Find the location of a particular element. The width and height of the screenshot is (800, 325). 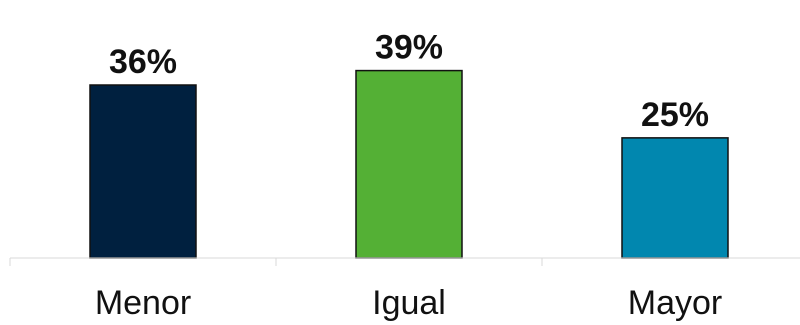

category-label-mayor: Mayor is located at coordinates (675, 303).